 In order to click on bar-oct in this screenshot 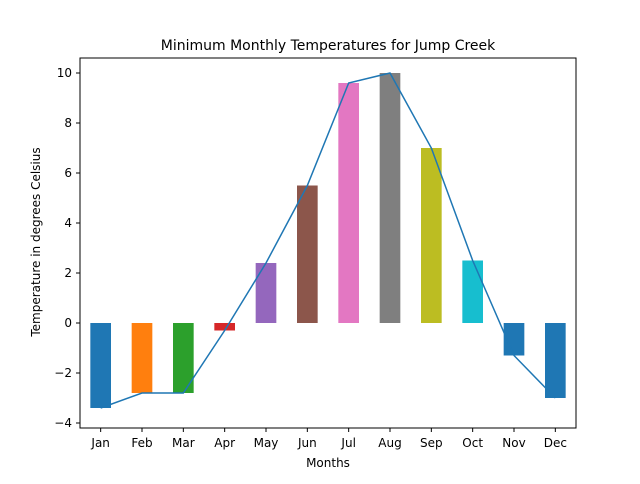, I will do `click(472, 291)`.